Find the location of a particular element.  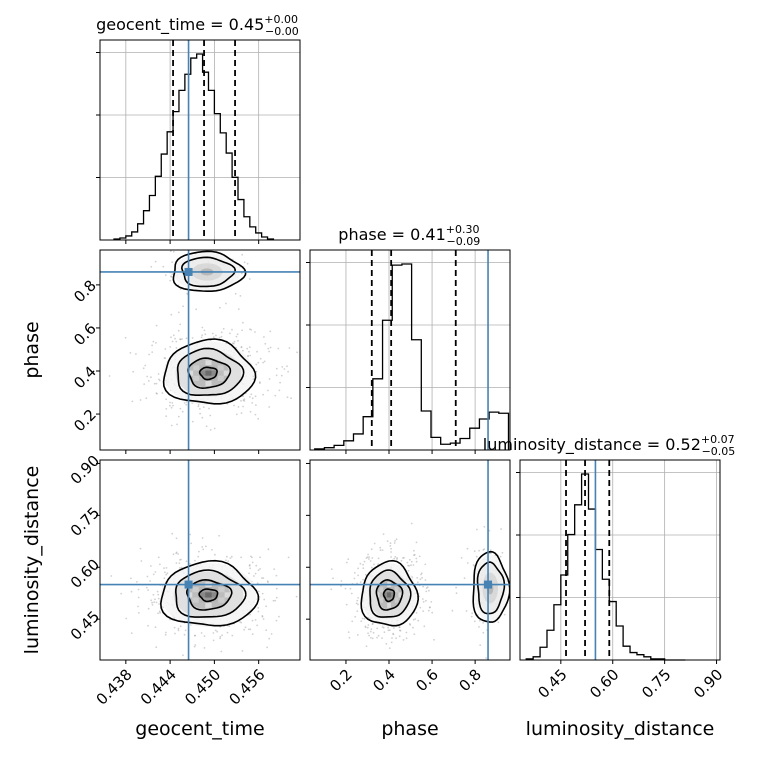

panel-frame-geocent_time-luminosity_distance is located at coordinates (200, 560).